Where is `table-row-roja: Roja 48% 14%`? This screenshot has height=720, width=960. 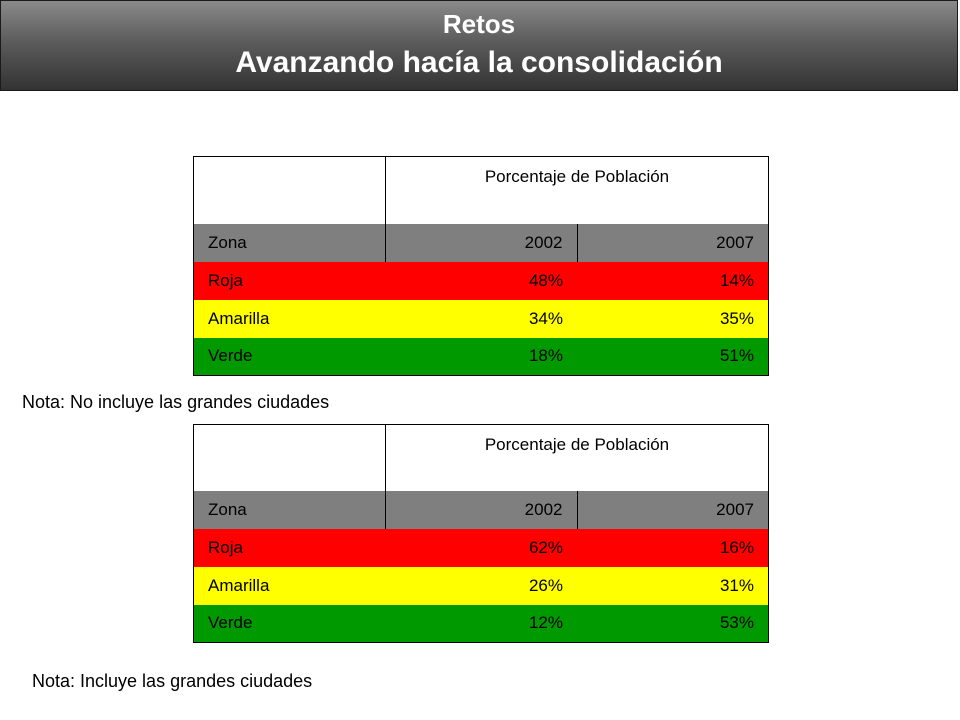
table-row-roja: Roja 48% 14% is located at coordinates (481, 280).